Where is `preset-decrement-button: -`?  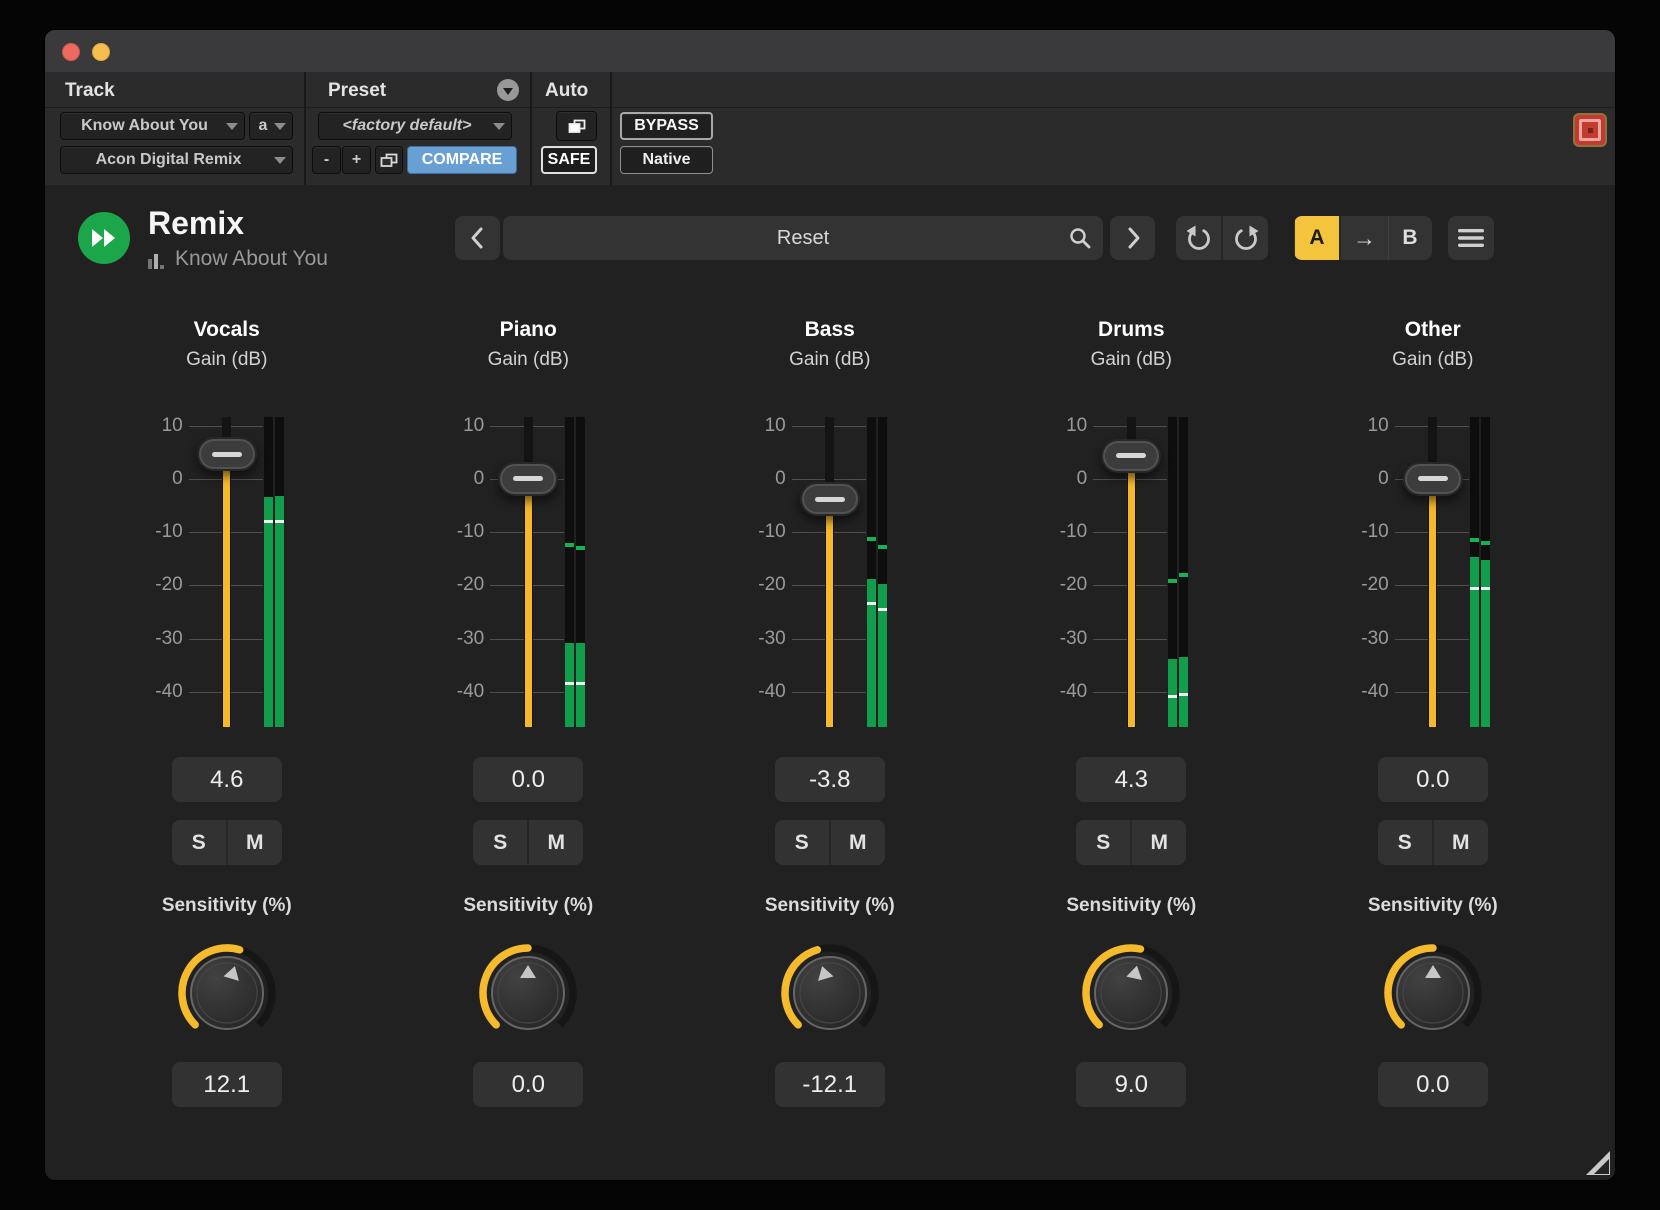
preset-decrement-button: - is located at coordinates (326, 160).